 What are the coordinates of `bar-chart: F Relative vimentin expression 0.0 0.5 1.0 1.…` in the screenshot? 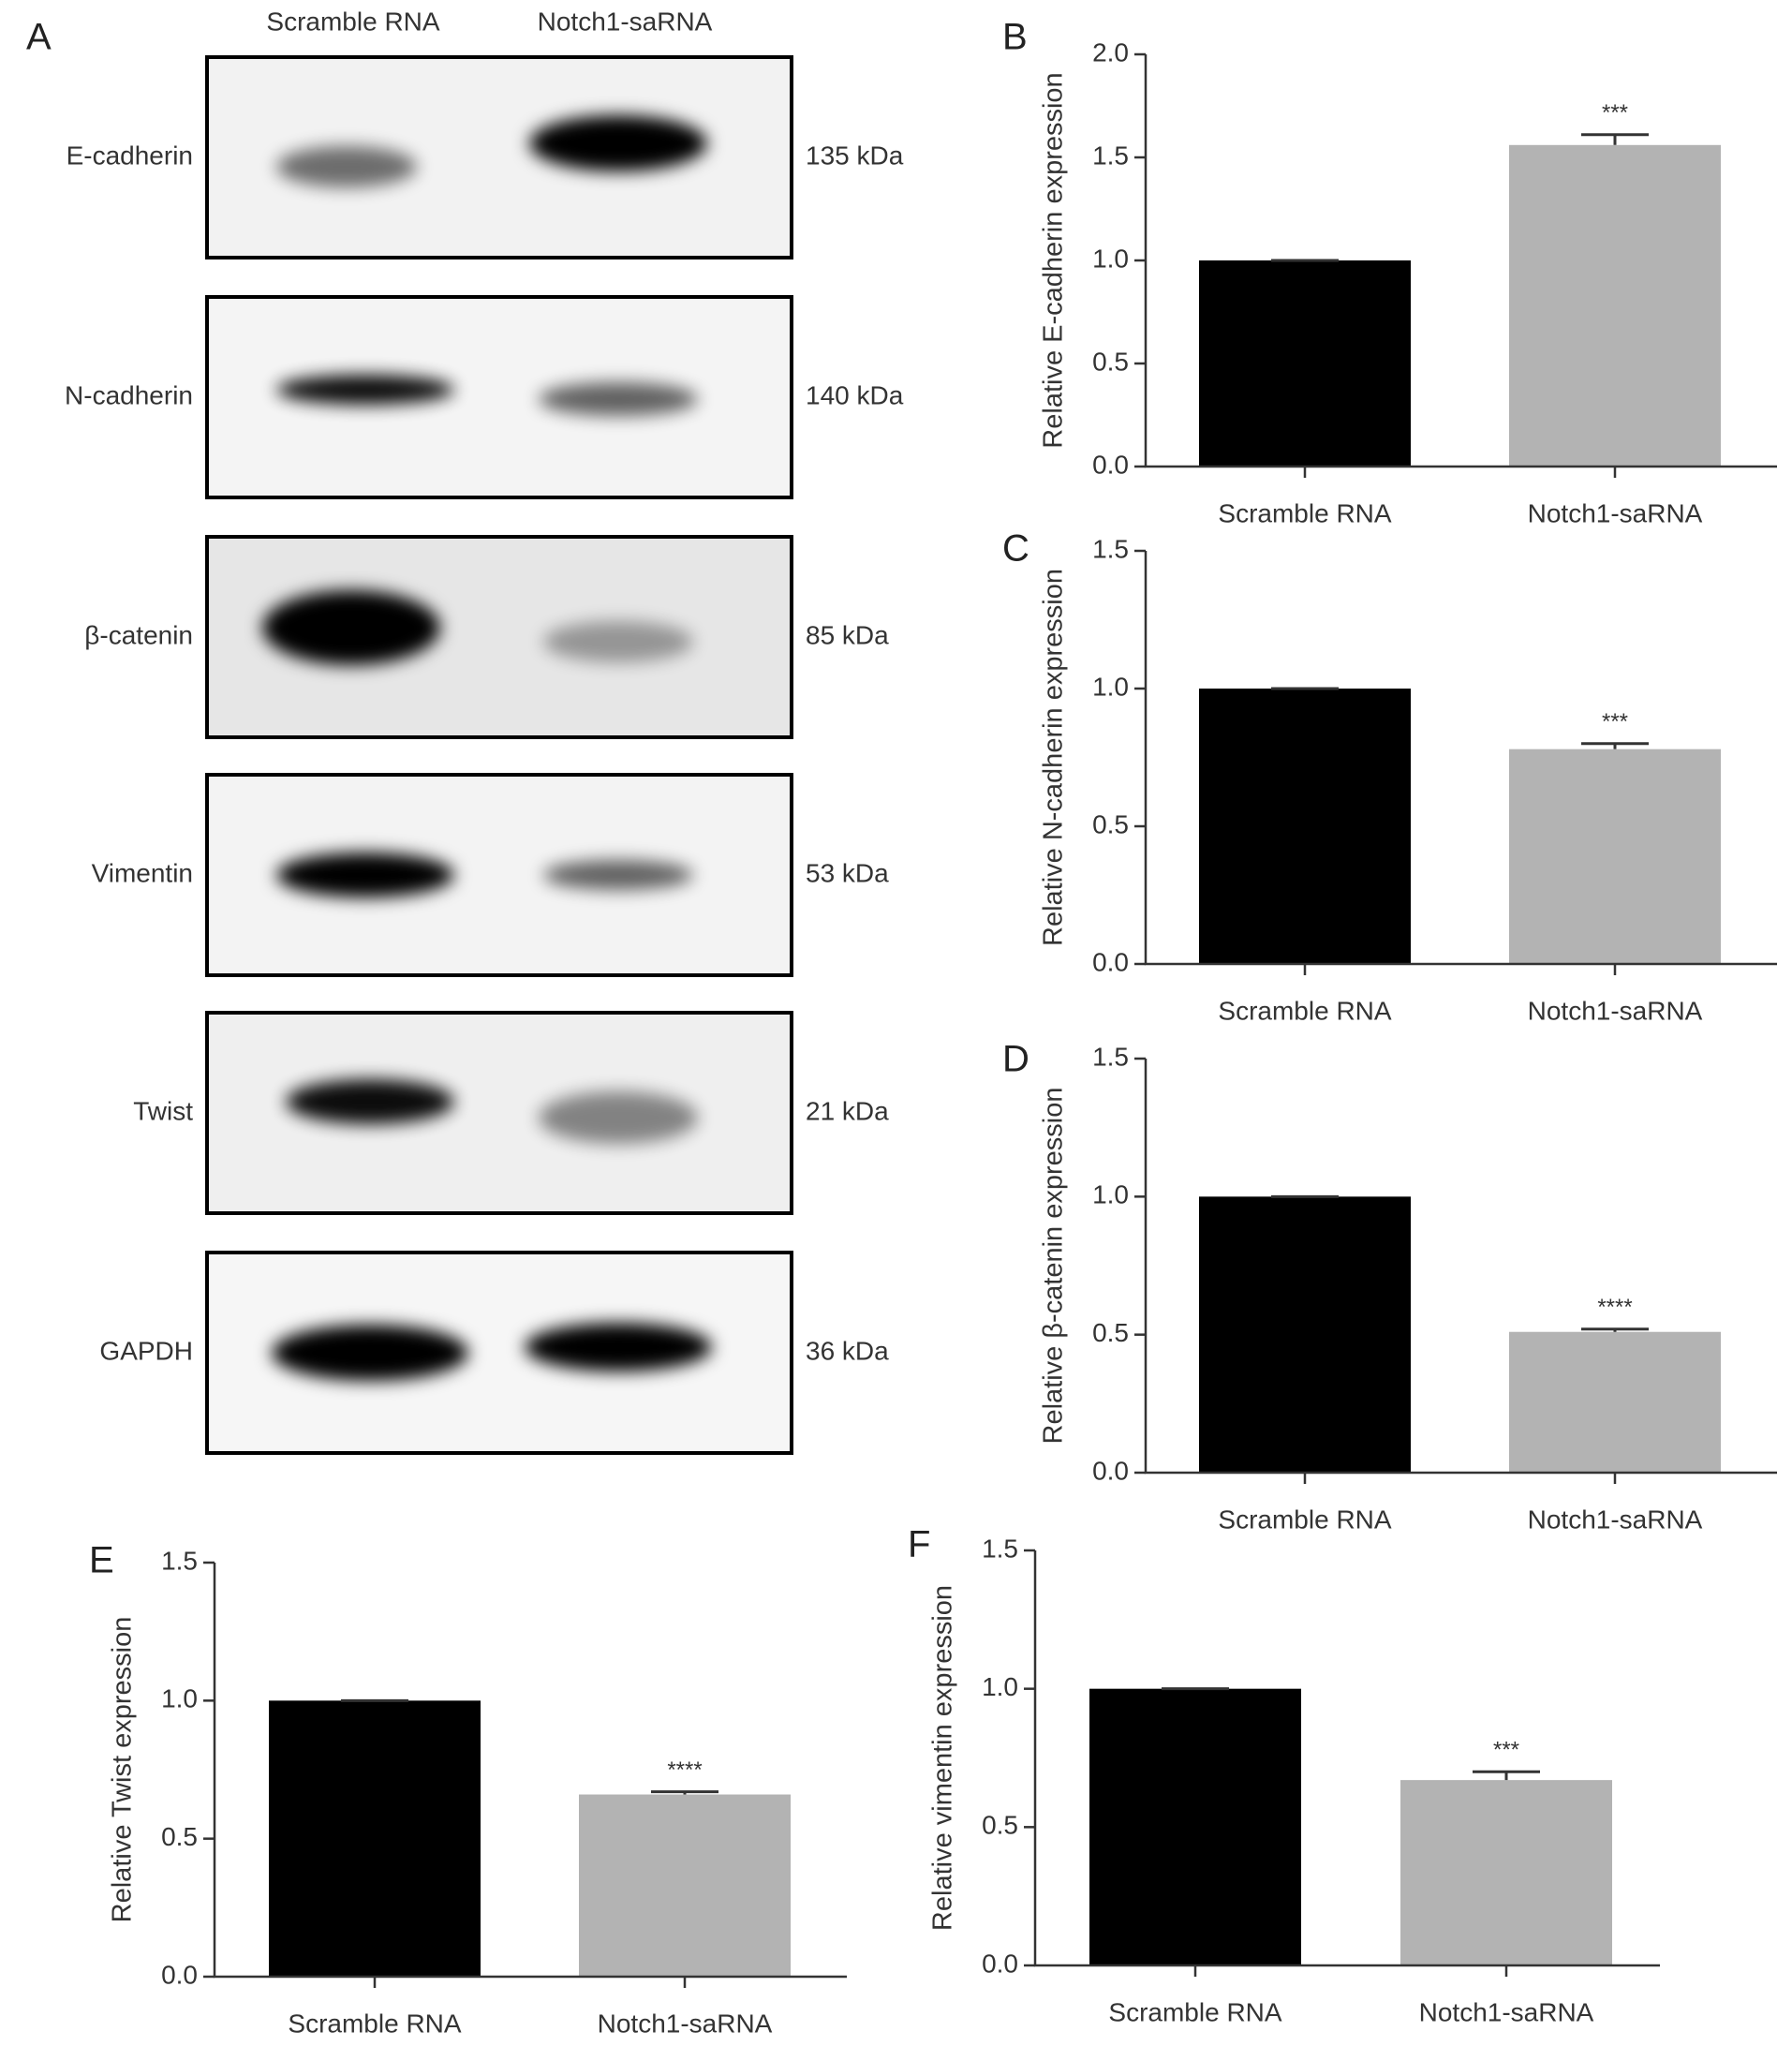 It's located at (1284, 1775).